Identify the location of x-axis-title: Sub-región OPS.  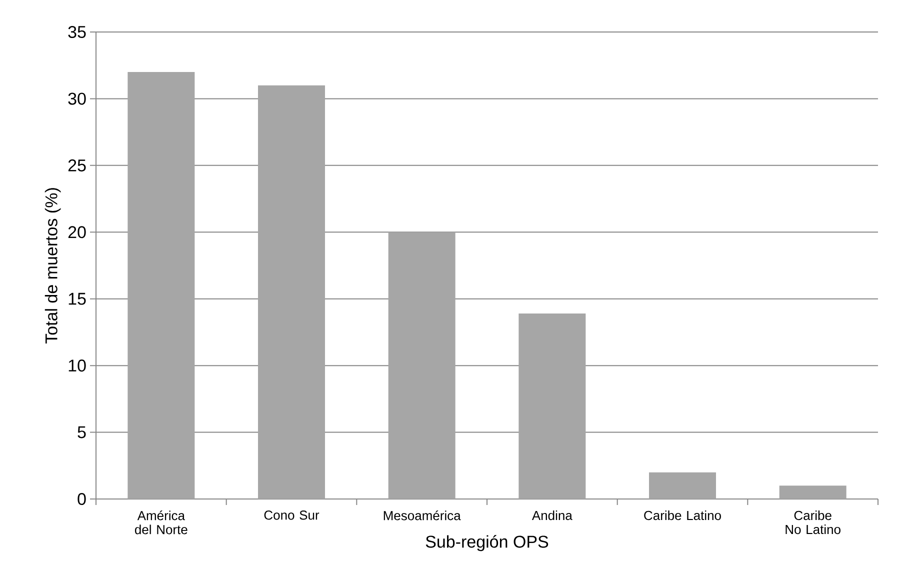
(487, 543).